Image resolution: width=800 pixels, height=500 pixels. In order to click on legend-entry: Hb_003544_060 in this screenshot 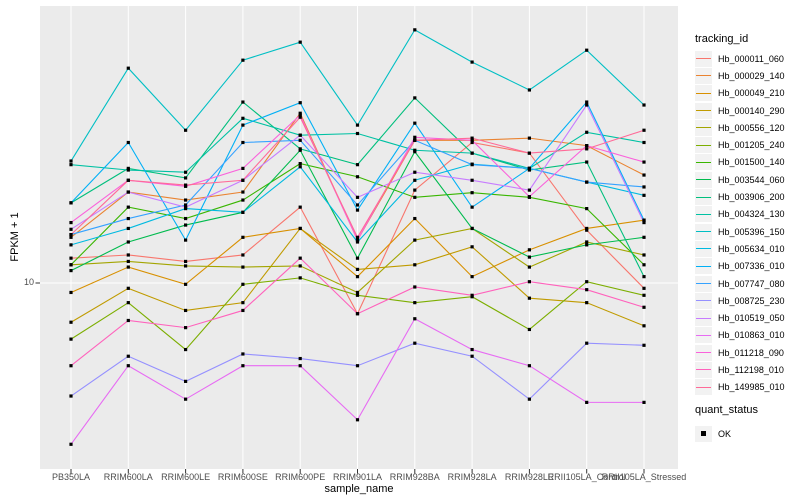, I will do `click(740, 179)`.